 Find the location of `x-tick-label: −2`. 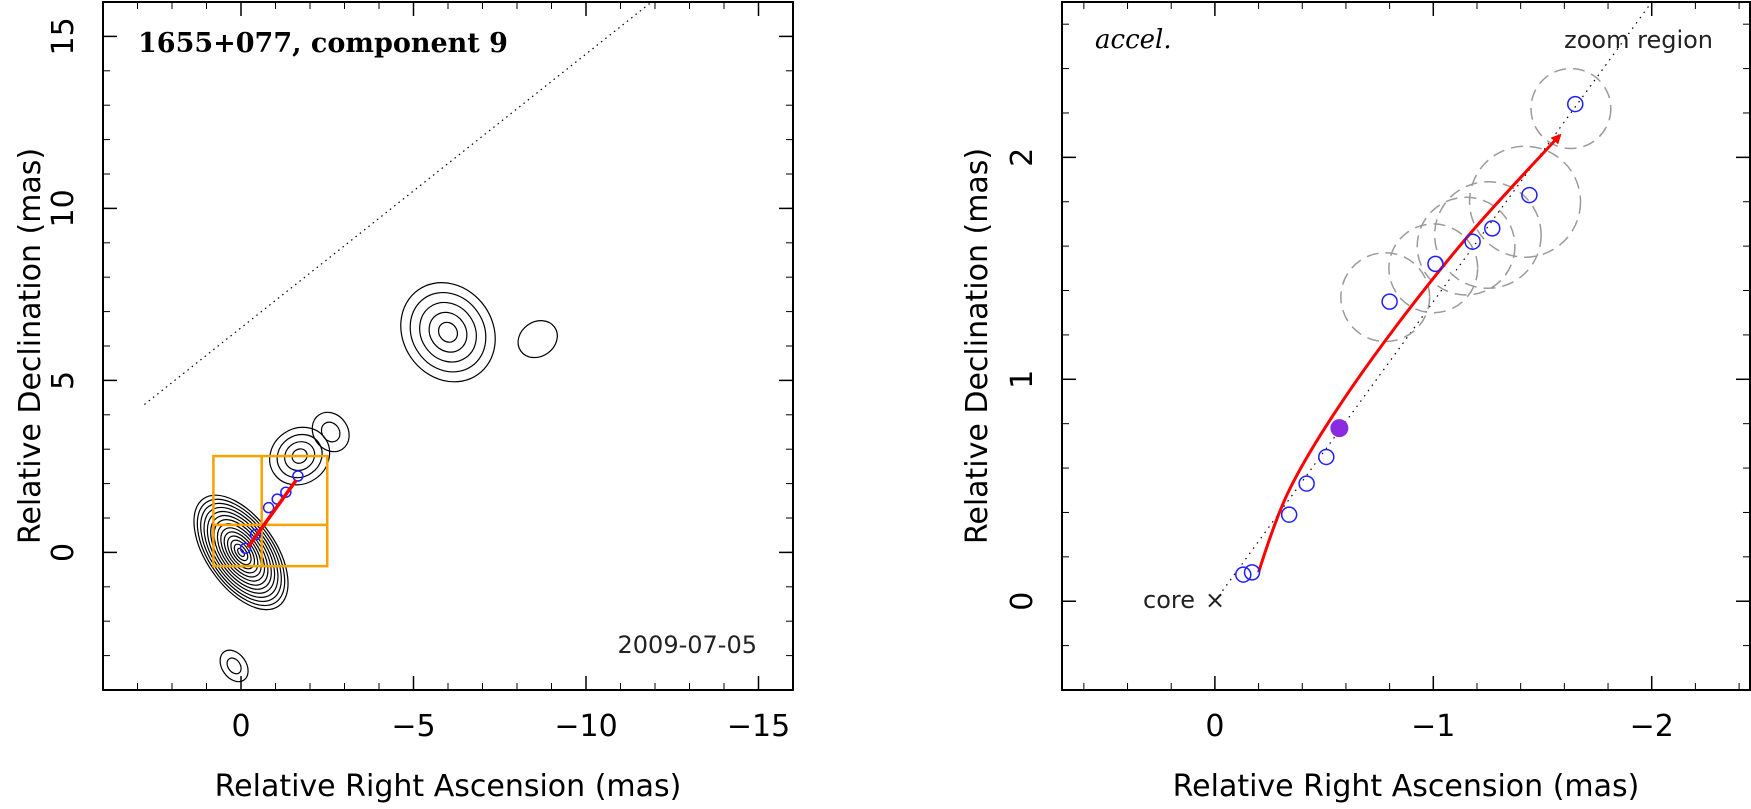

x-tick-label: −2 is located at coordinates (1652, 726).